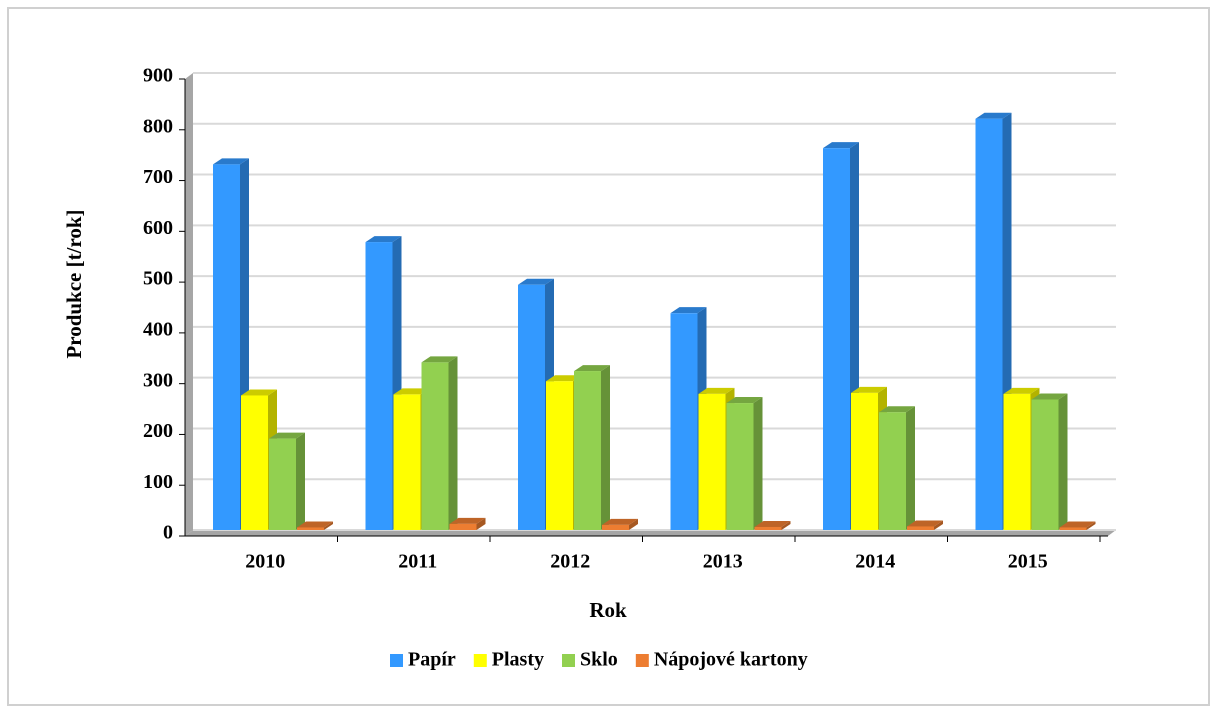  Describe the element at coordinates (74, 283) in the screenshot. I see `y-axis-label: Produkce [t/rok]` at that location.